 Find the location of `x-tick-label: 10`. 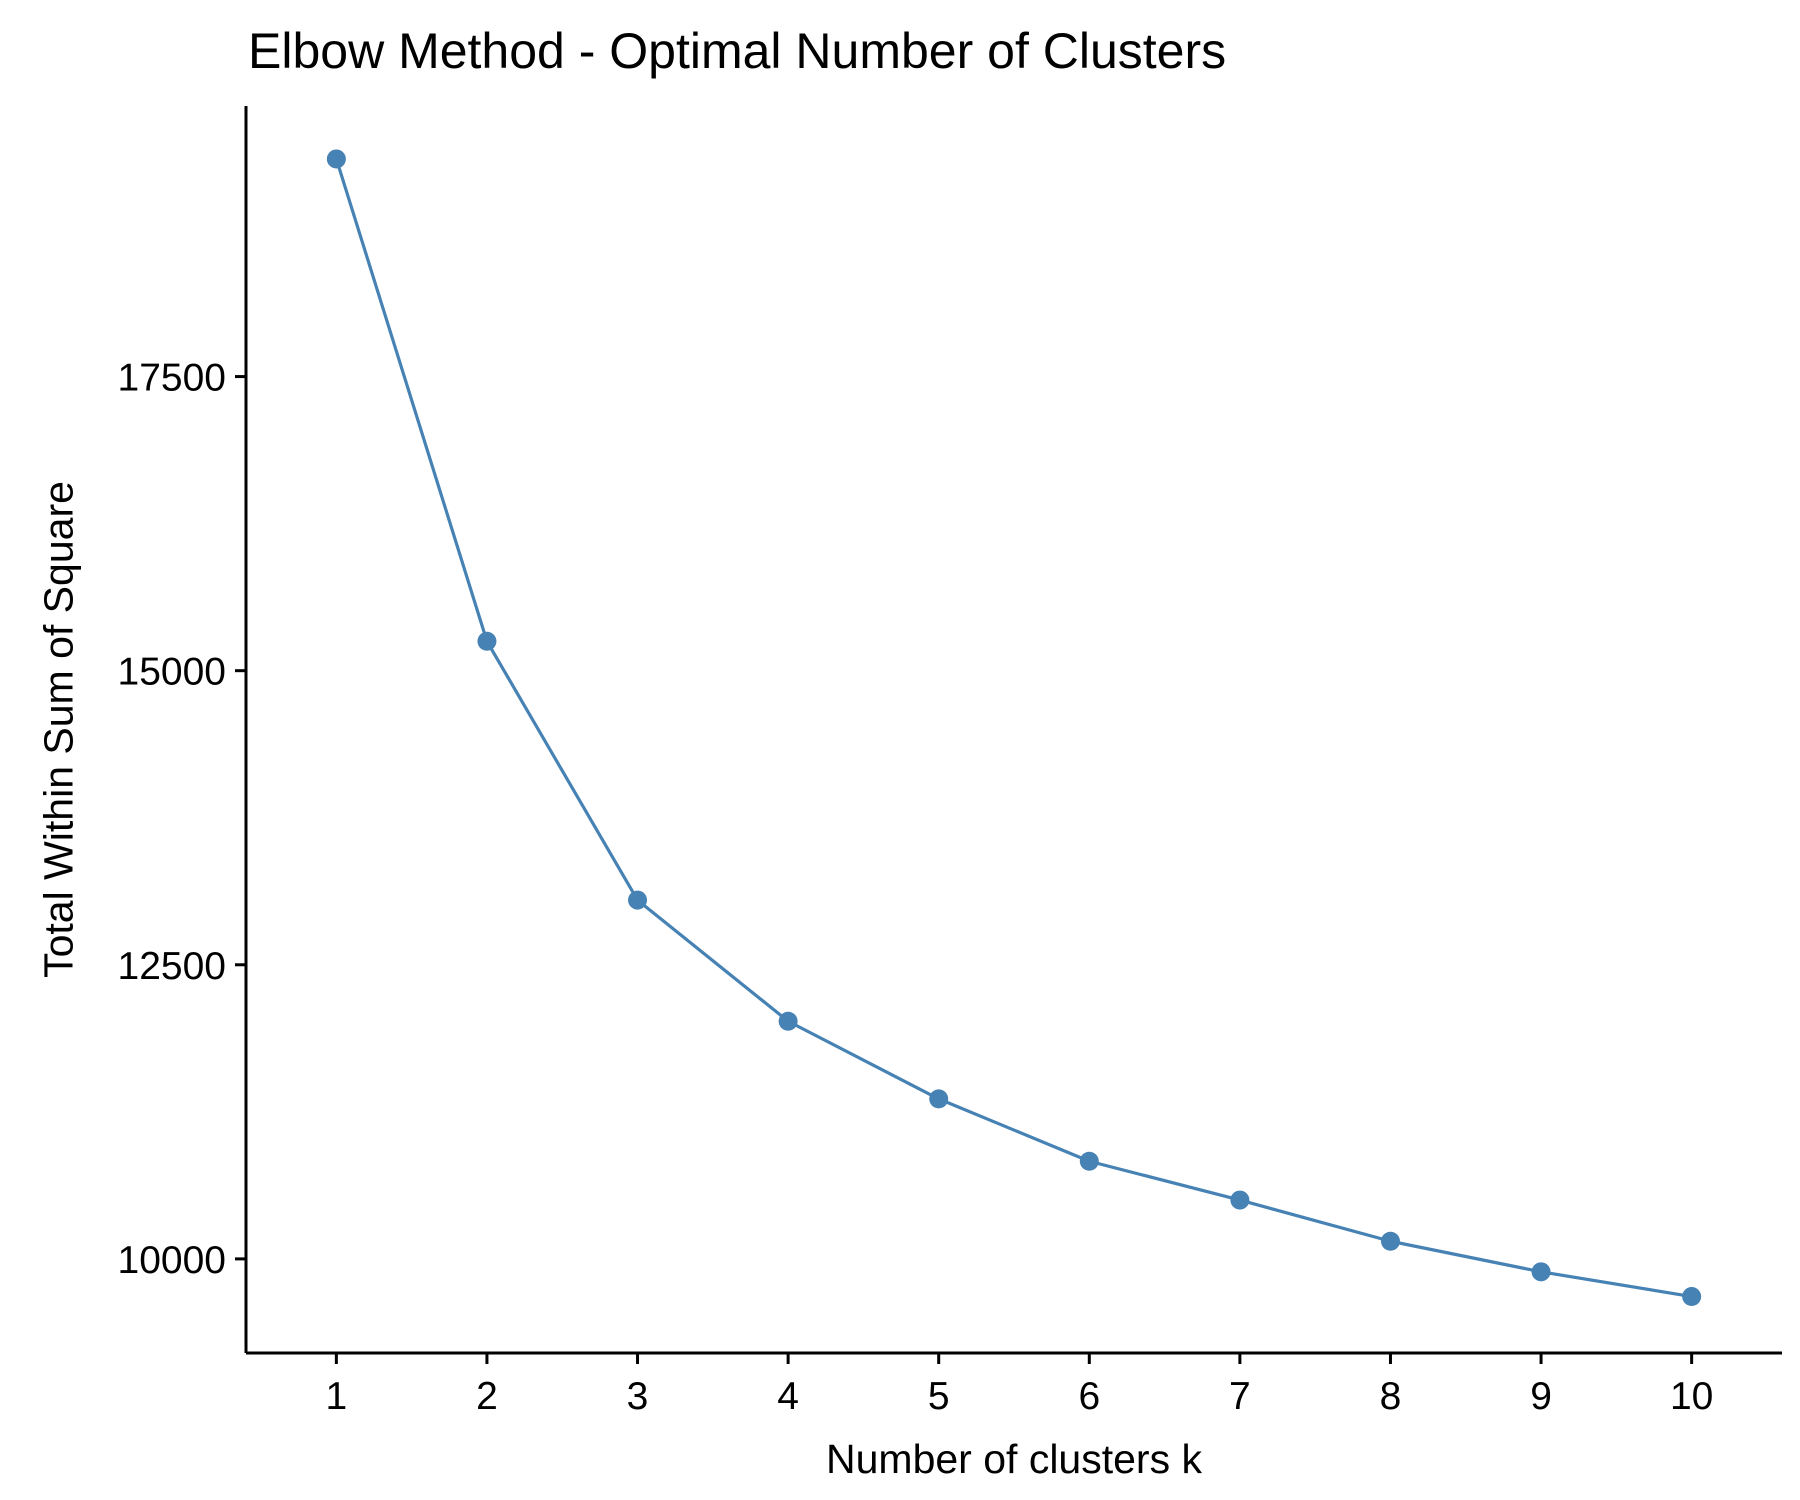

x-tick-label: 10 is located at coordinates (1691, 1396).